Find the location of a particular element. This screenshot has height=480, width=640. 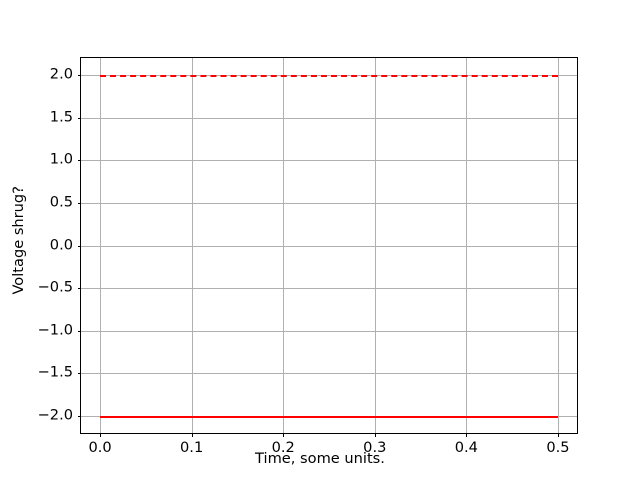

y-axis-label: Voltage shrug? is located at coordinates (19, 240).